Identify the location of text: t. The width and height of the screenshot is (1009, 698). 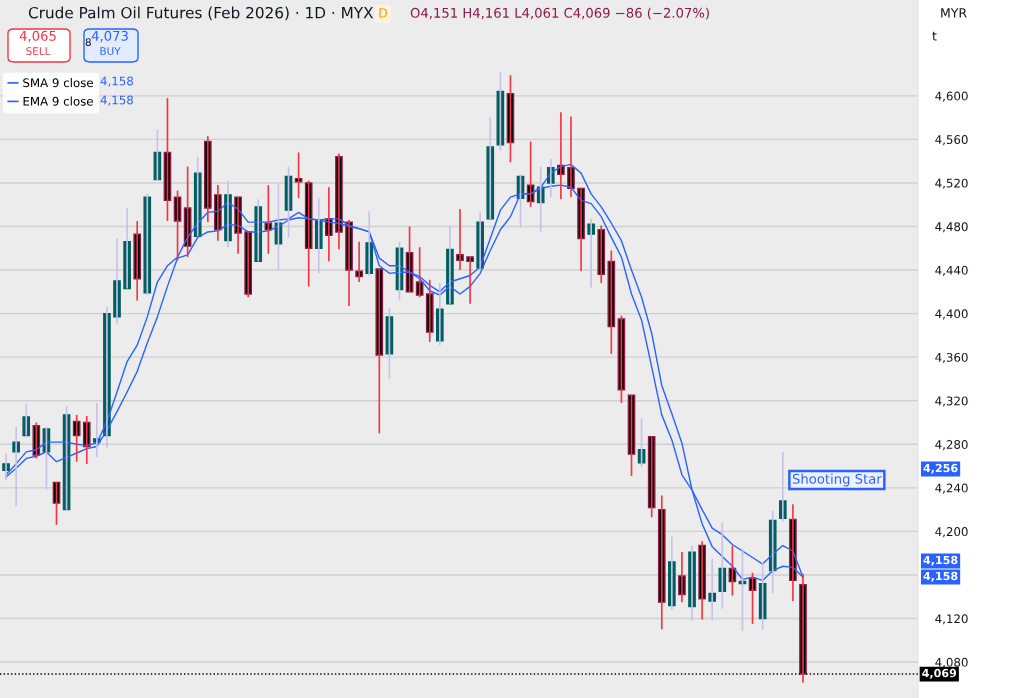
(934, 36).